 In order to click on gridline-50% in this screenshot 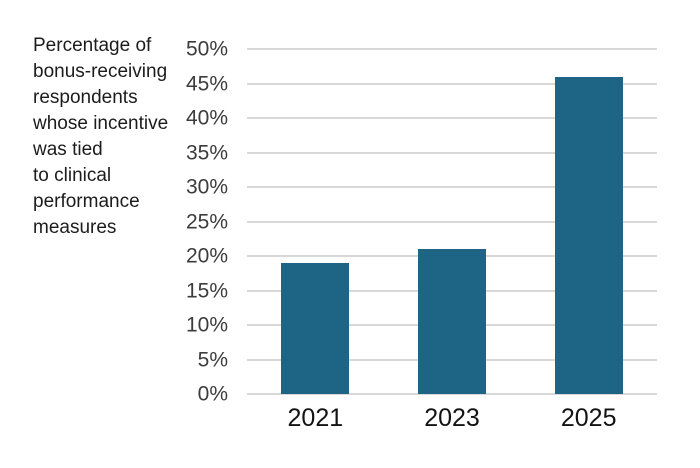, I will do `click(452, 49)`.